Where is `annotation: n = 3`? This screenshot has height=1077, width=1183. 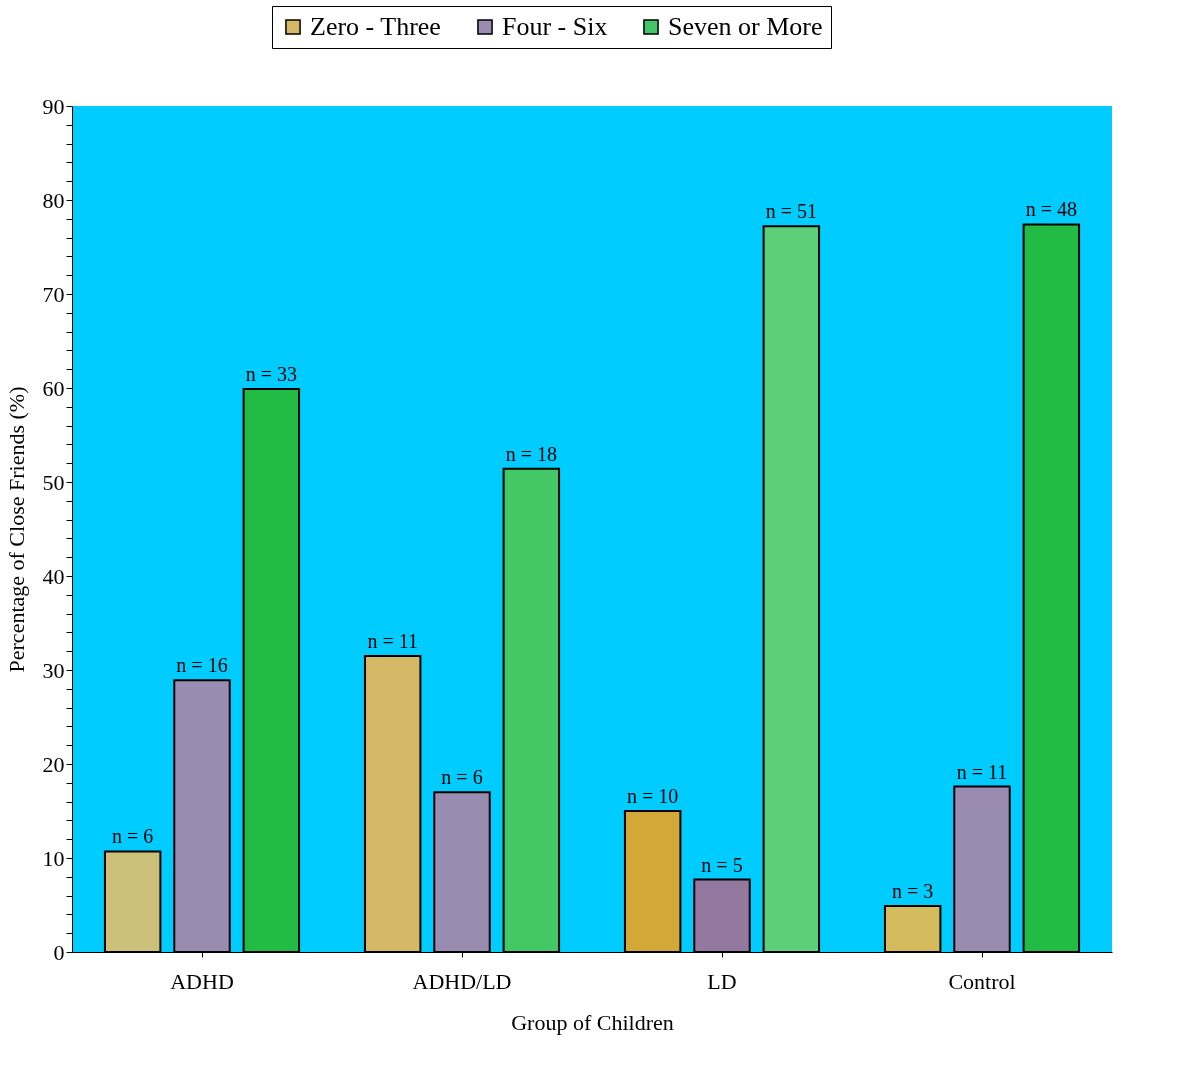 annotation: n = 3 is located at coordinates (913, 890).